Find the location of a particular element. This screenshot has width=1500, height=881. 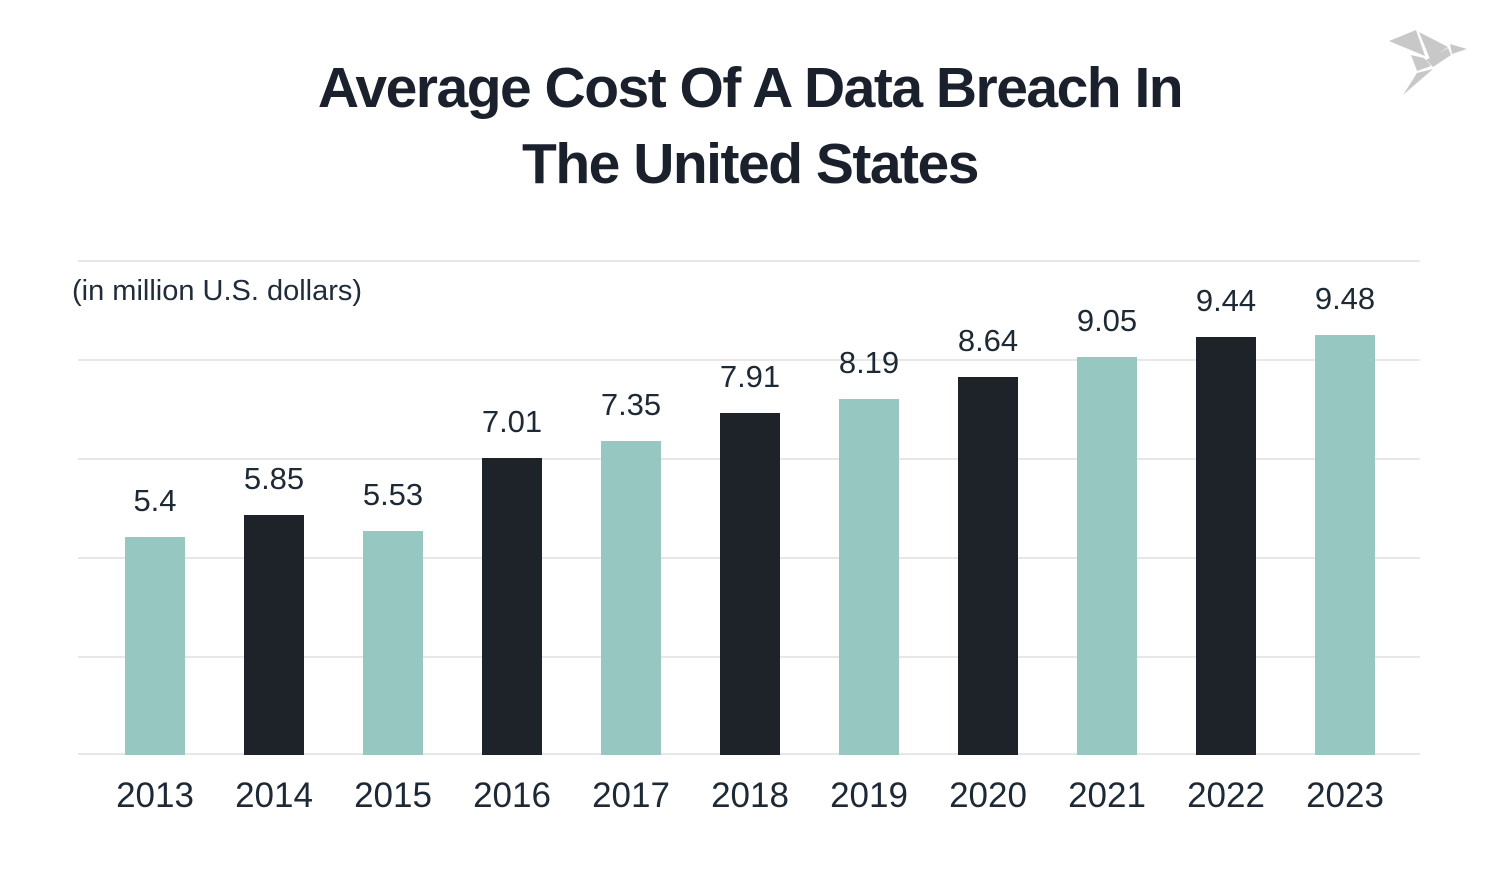

bar-group-2023: 9.48 is located at coordinates (1345, 507).